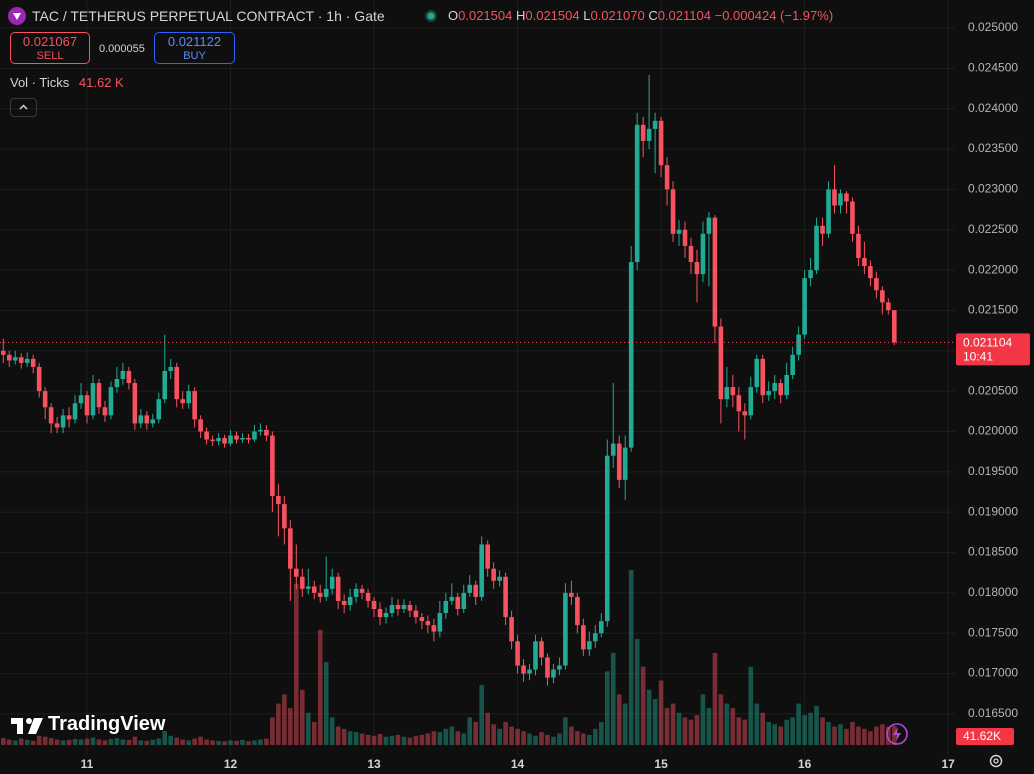 This screenshot has height=774, width=1034. What do you see at coordinates (982, 736) in the screenshot?
I see `volume-axis-label: 41.62K` at bounding box center [982, 736].